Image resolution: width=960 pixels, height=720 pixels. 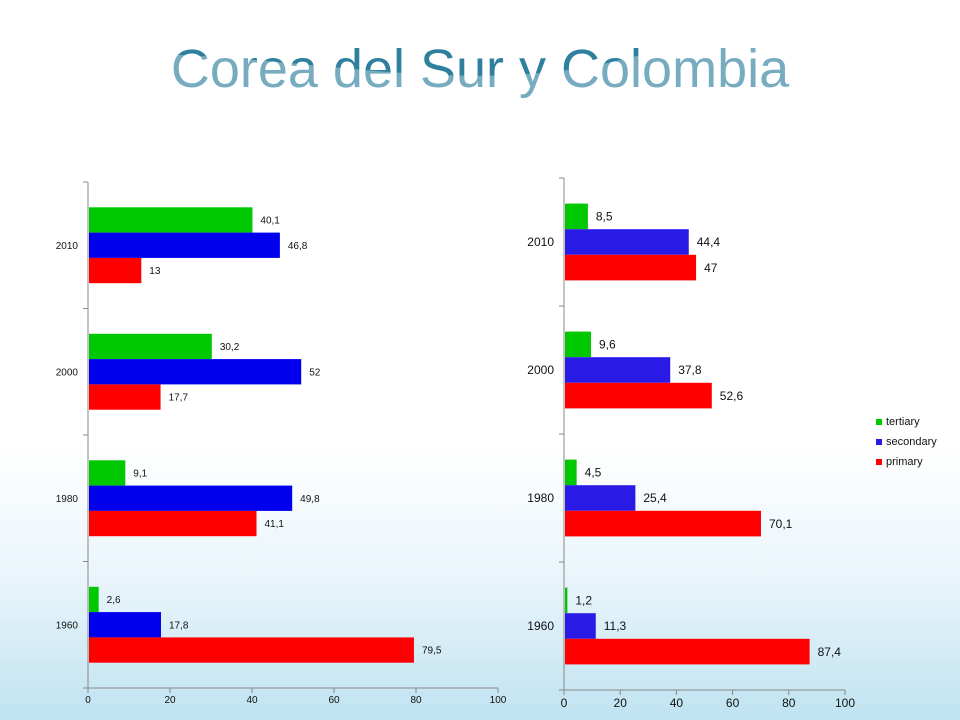 I want to click on data-label: 79,5, so click(x=432, y=651).